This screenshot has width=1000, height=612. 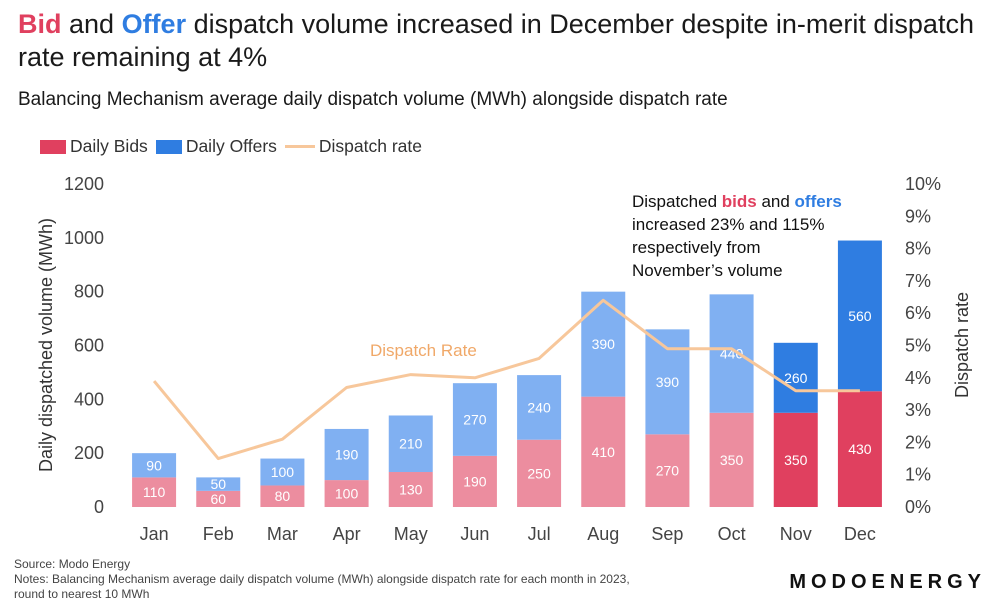 I want to click on x-tick-label: Nov, so click(x=796, y=534).